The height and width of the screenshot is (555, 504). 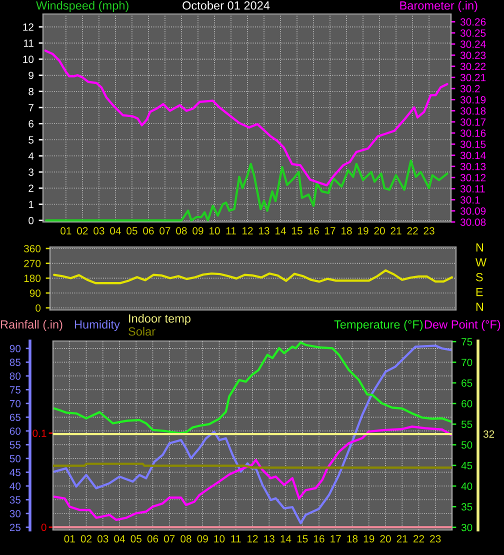 I want to click on x-tick-label: 21, so click(x=402, y=538).